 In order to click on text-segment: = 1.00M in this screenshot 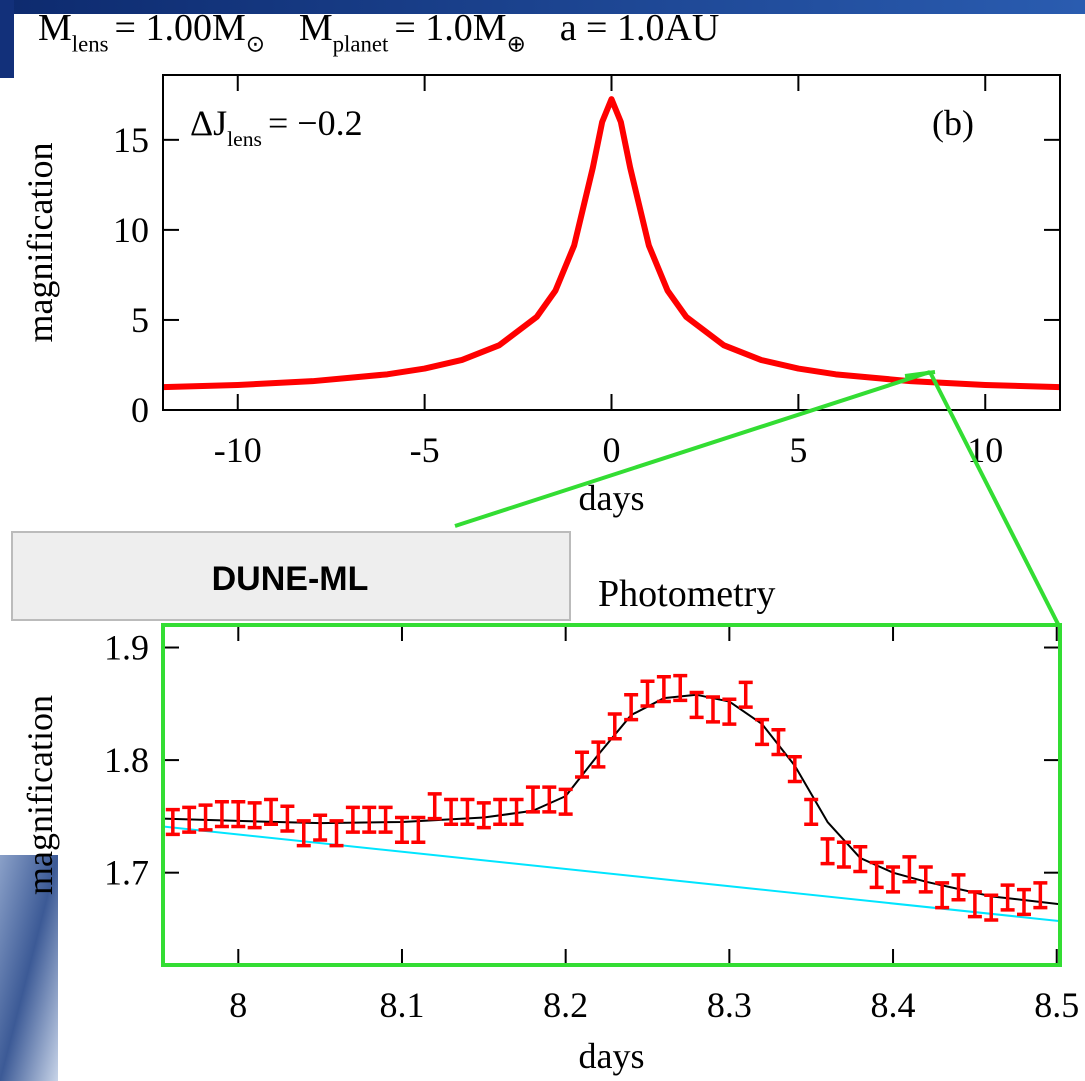, I will do `click(180, 28)`.